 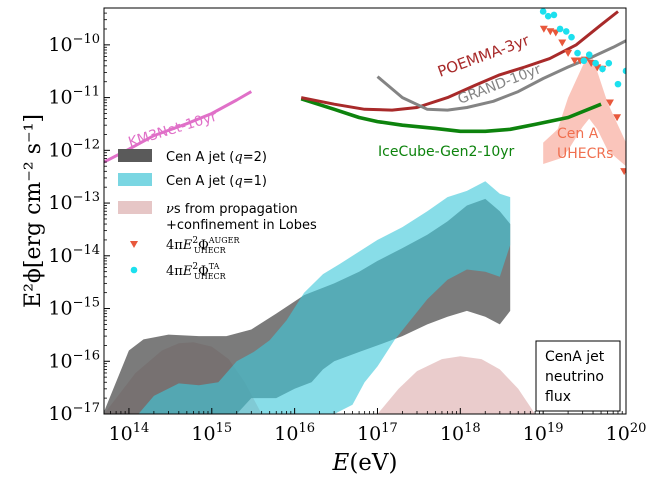 What do you see at coordinates (241, 225) in the screenshot?
I see `legend-label-line2: +confinement in Lobes` at bounding box center [241, 225].